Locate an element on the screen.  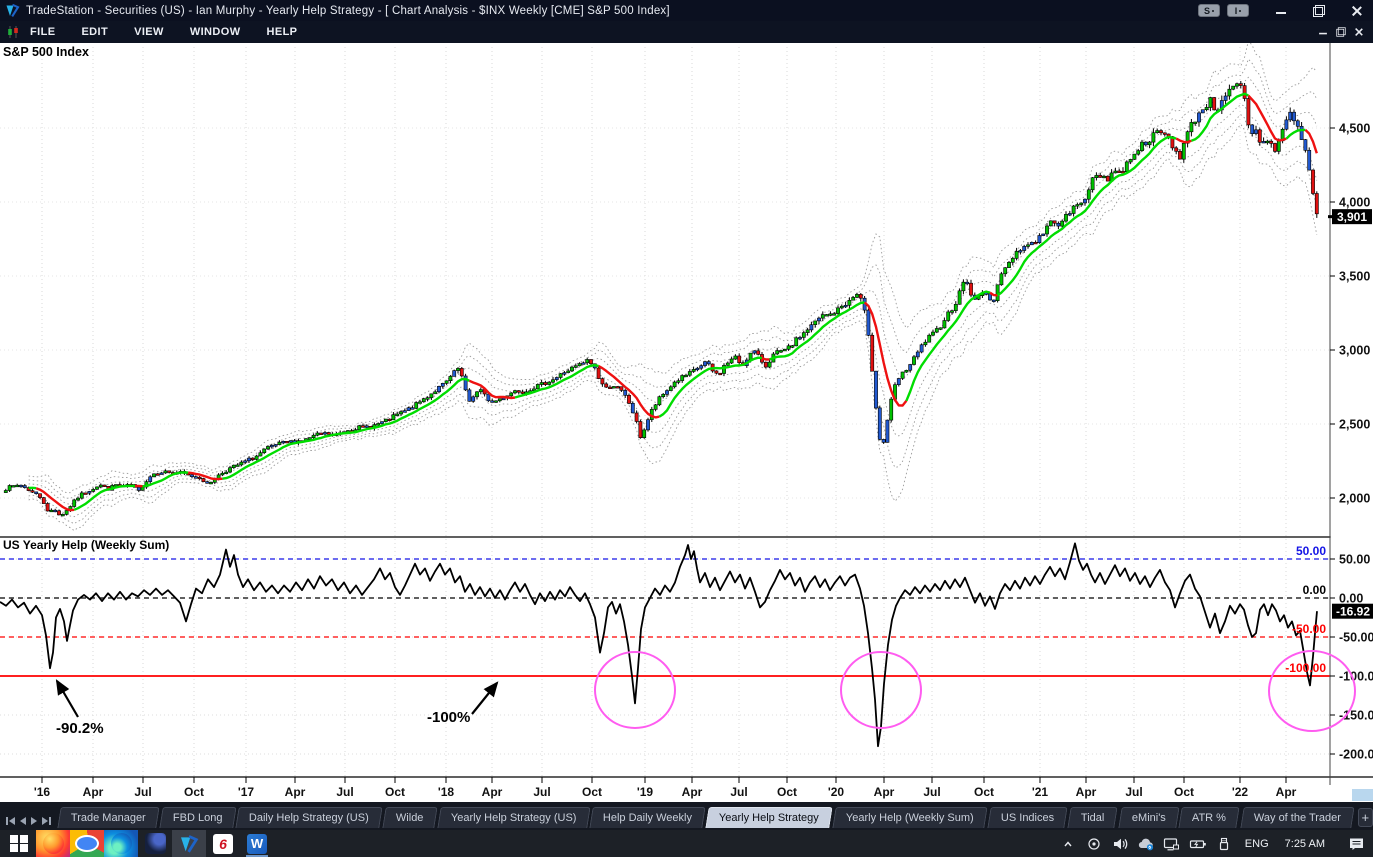
word-taskbar-icon: W is located at coordinates (257, 843).